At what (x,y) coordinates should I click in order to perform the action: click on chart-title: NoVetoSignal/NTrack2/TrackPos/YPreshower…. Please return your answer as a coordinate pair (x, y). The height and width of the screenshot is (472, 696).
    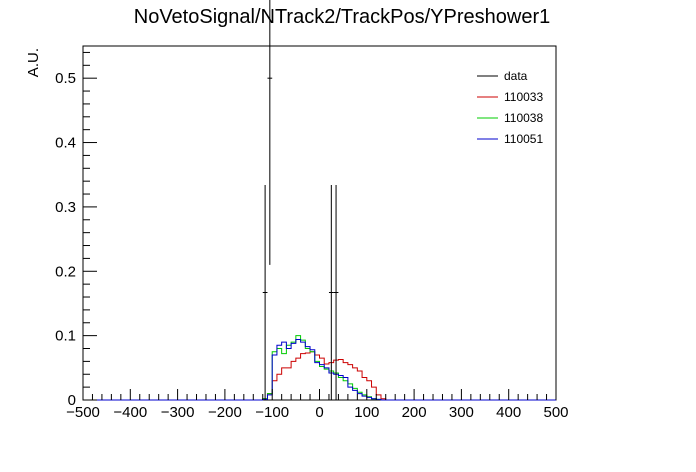
    Looking at the image, I should click on (342, 17).